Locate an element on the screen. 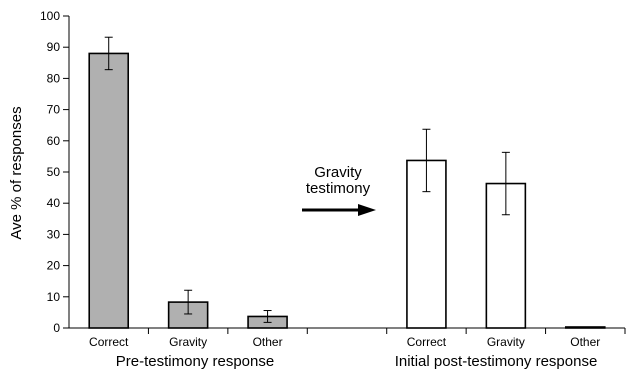 This screenshot has width=629, height=372. annotation-arrow-head is located at coordinates (367, 210).